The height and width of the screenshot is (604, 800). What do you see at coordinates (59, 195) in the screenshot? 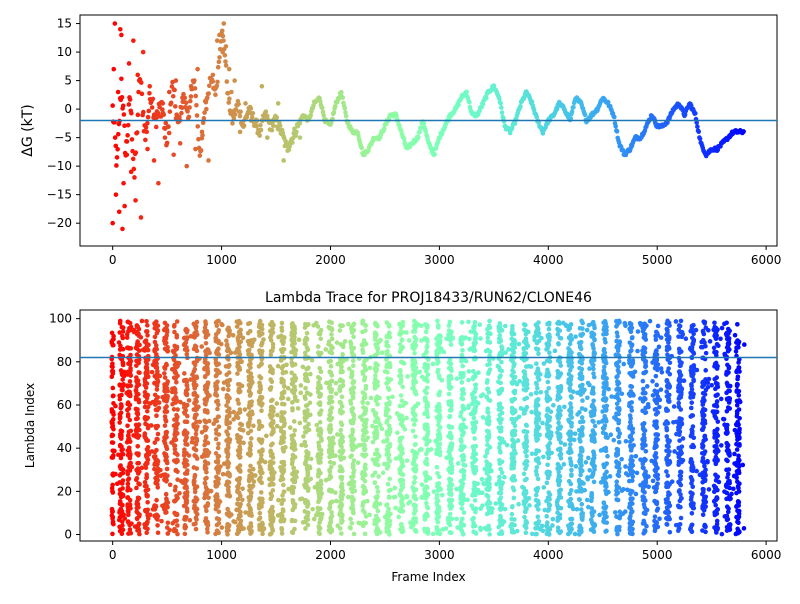
I see `top-y-tick-label: −15` at bounding box center [59, 195].